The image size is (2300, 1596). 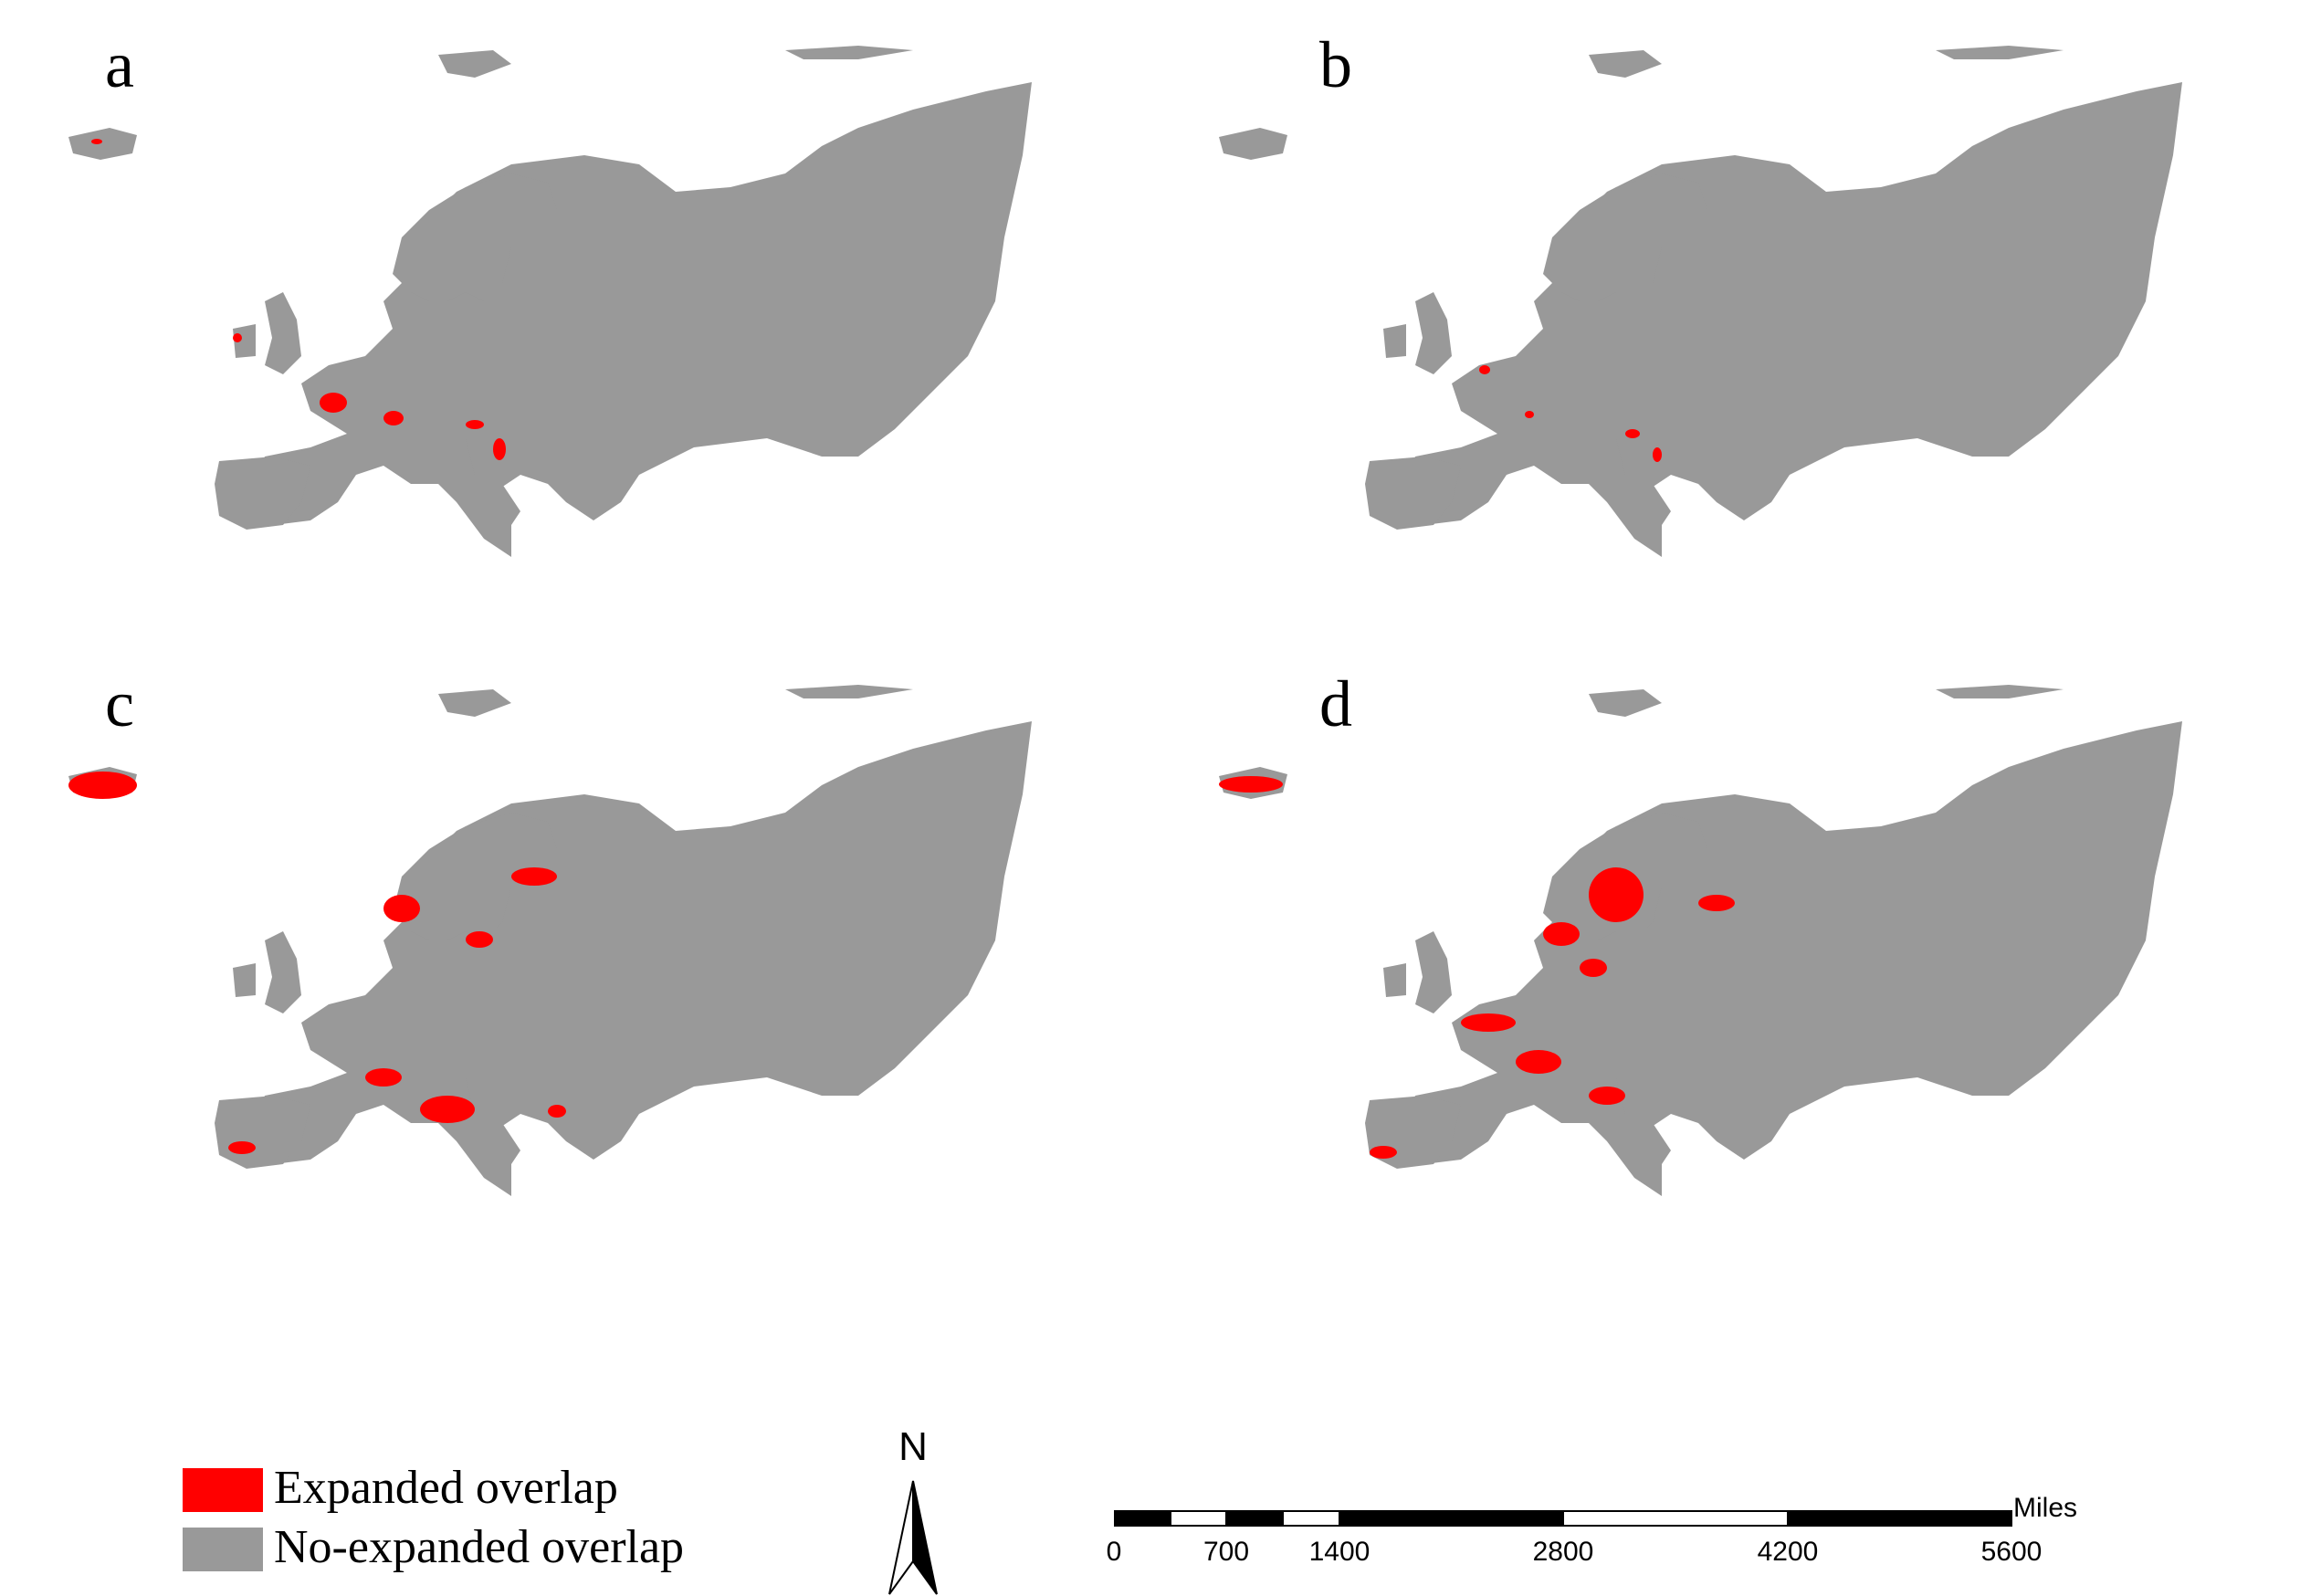 I want to click on legend-item-no-expanded: No-expanded overlap, so click(x=502, y=1552).